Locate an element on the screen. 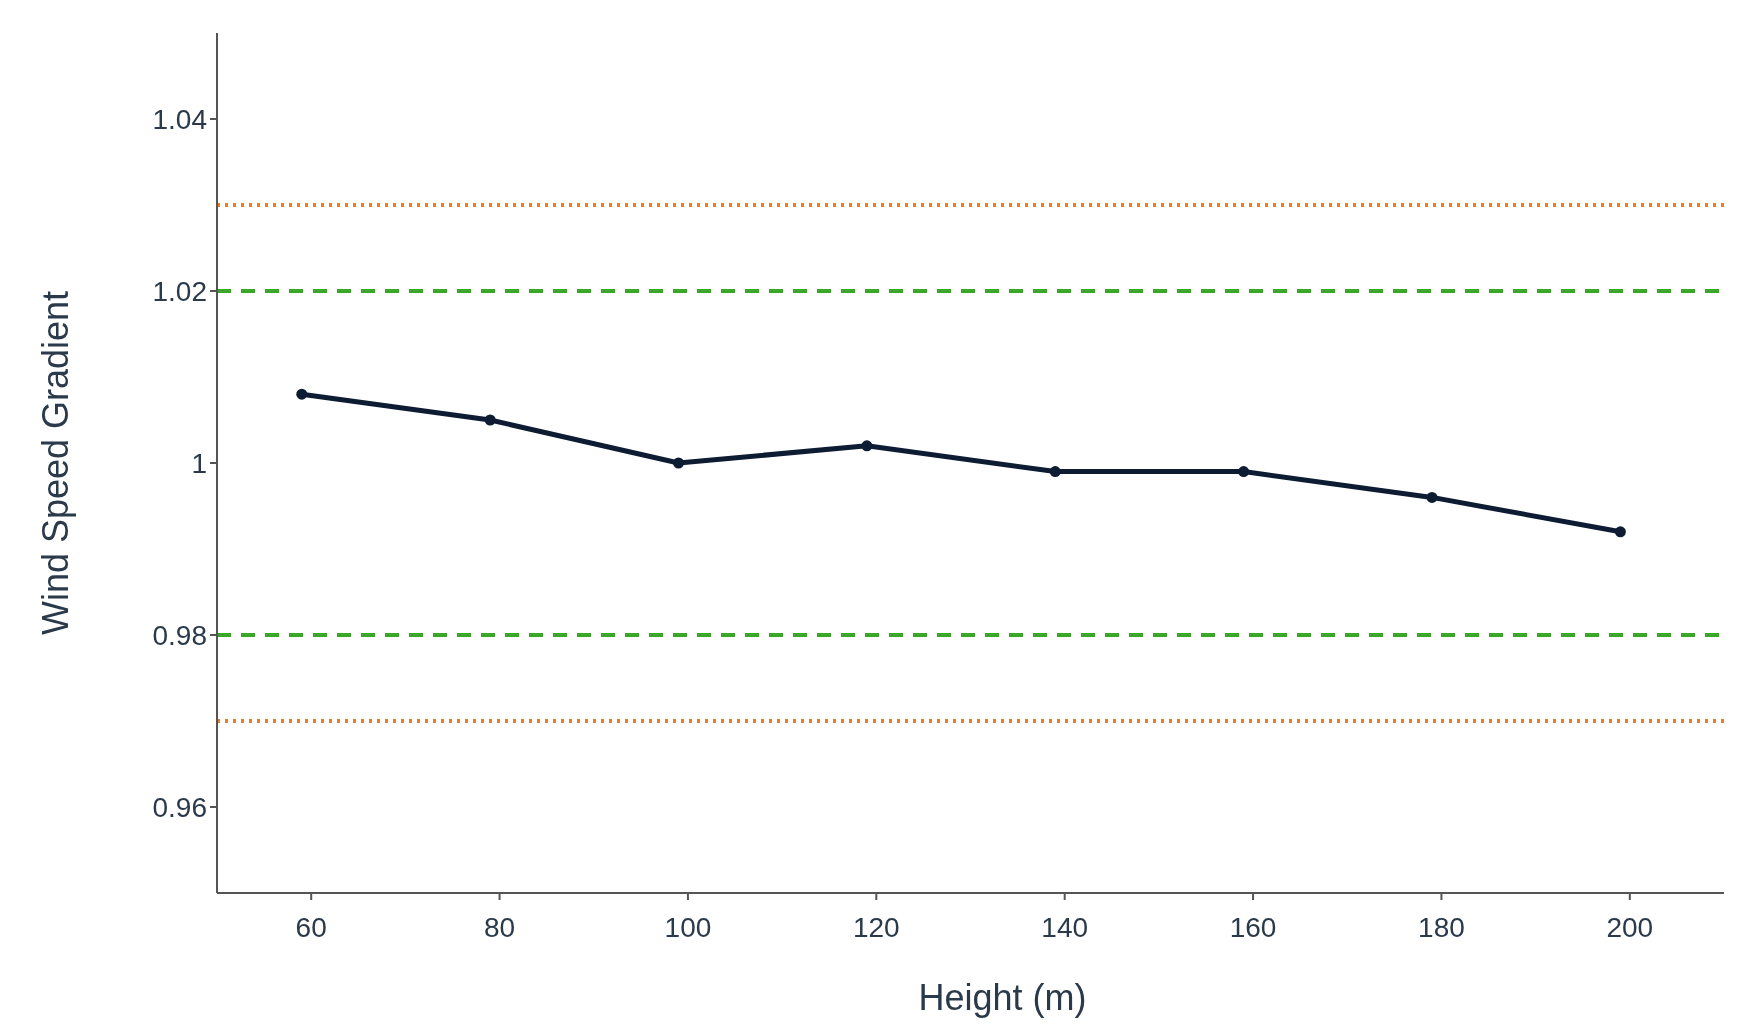  y-tick-label: 1 is located at coordinates (199, 463).